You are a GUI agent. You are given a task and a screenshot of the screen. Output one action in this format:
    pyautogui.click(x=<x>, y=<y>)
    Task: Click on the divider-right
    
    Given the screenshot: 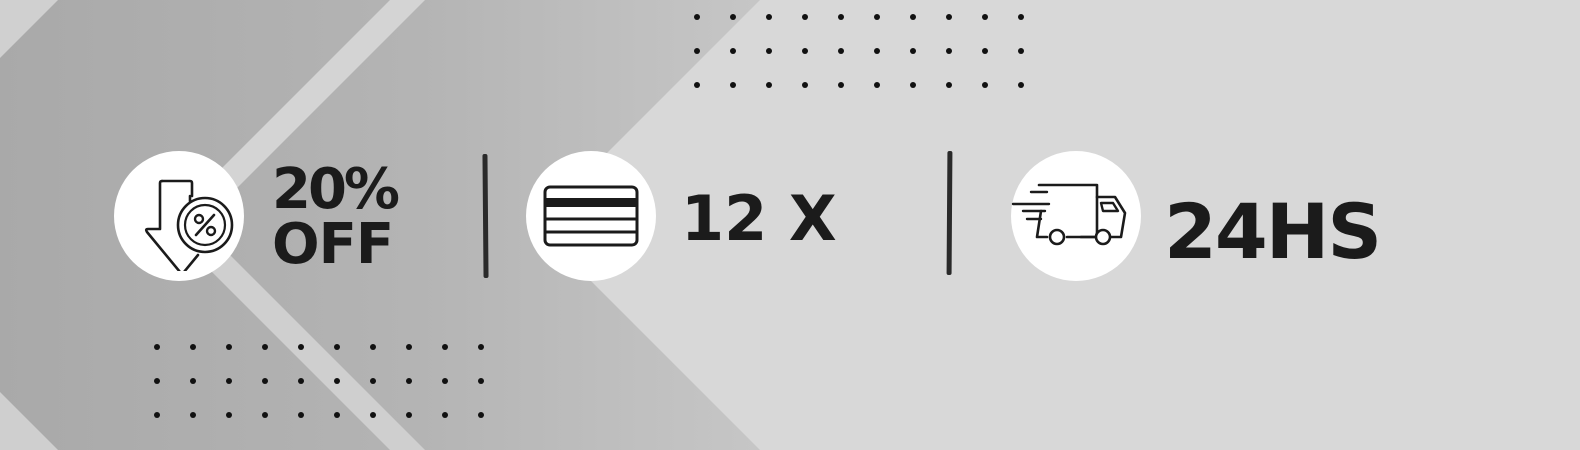 What is the action you would take?
    pyautogui.click(x=949, y=213)
    